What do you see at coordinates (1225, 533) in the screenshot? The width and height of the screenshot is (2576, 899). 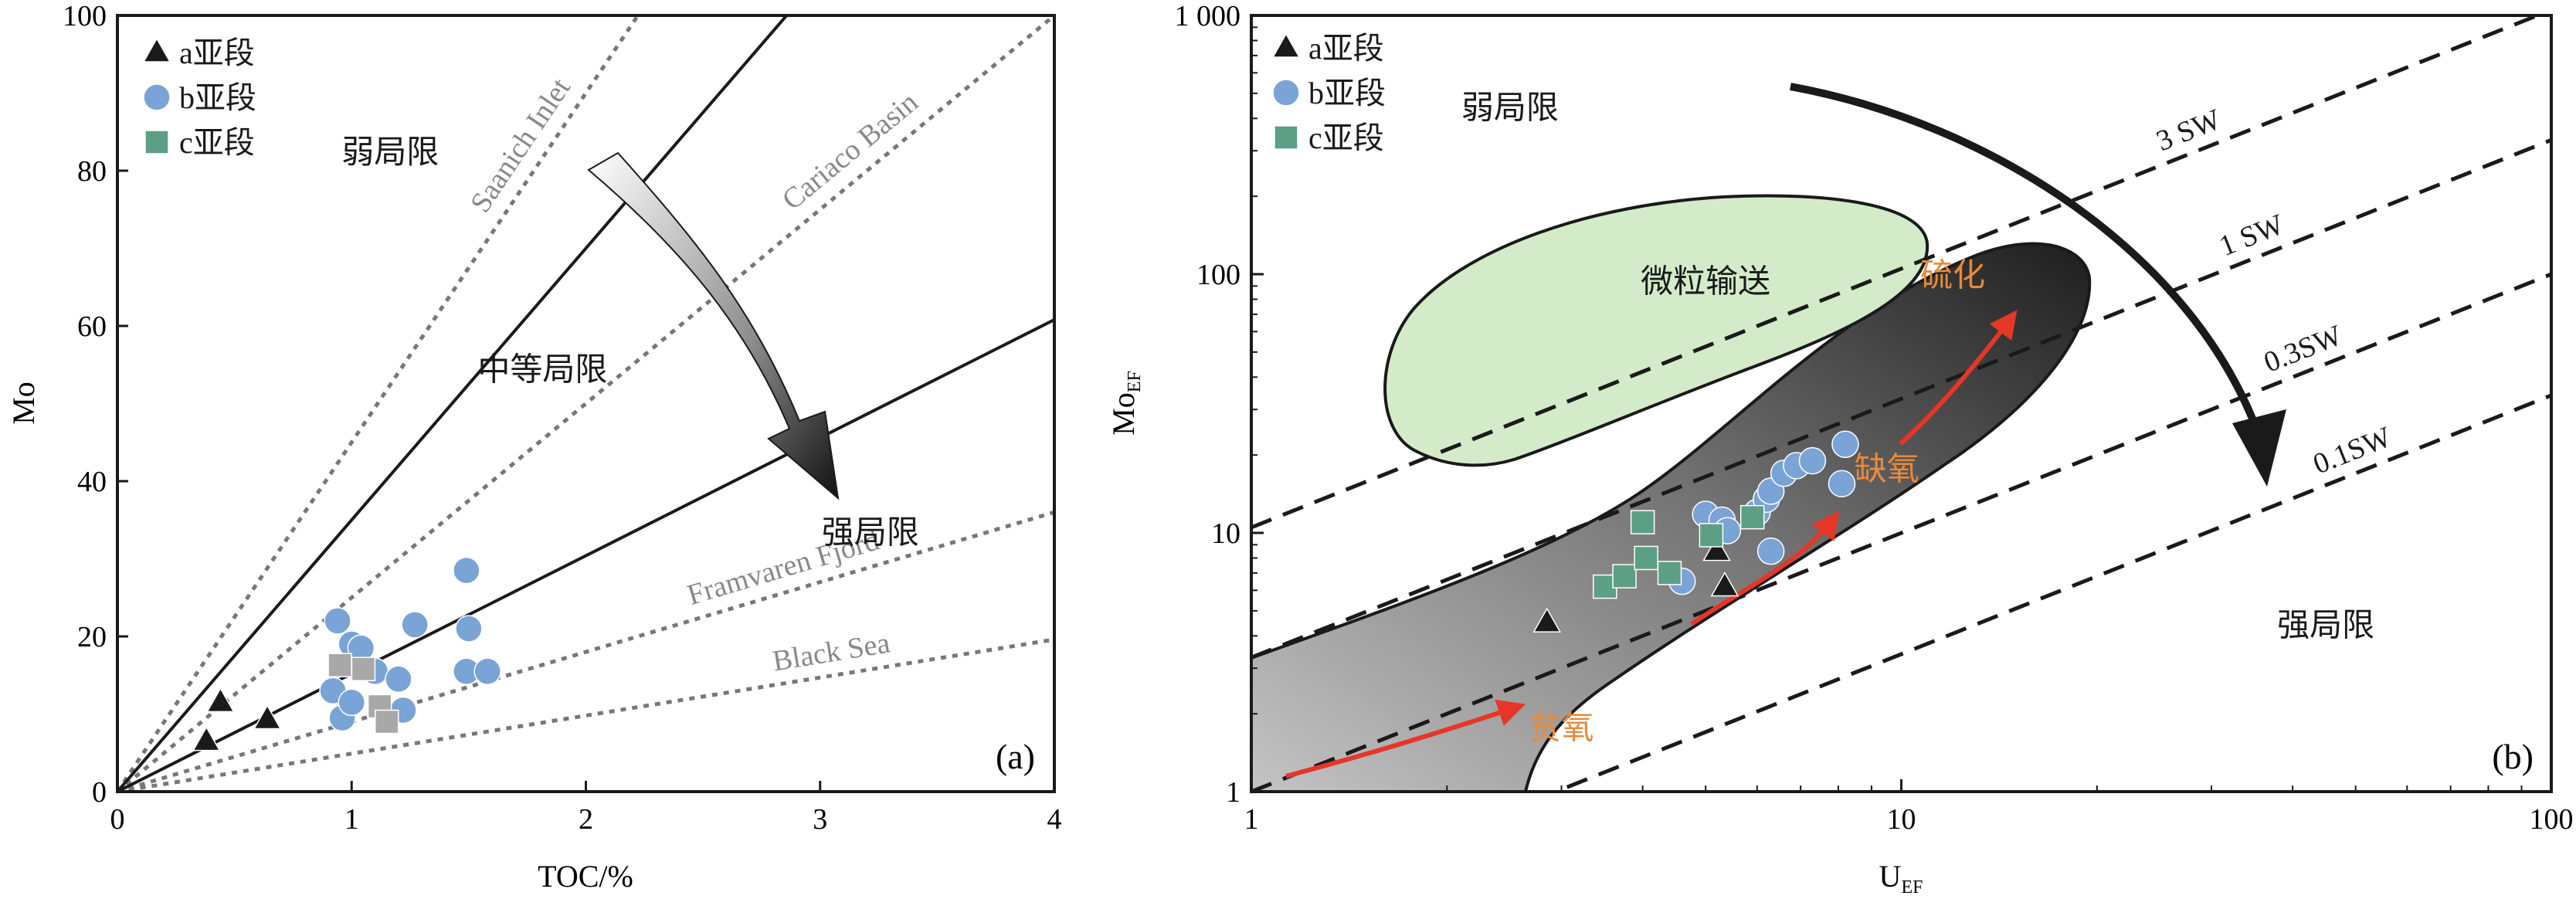 I see `panel-b-y-tick-label: 10` at bounding box center [1225, 533].